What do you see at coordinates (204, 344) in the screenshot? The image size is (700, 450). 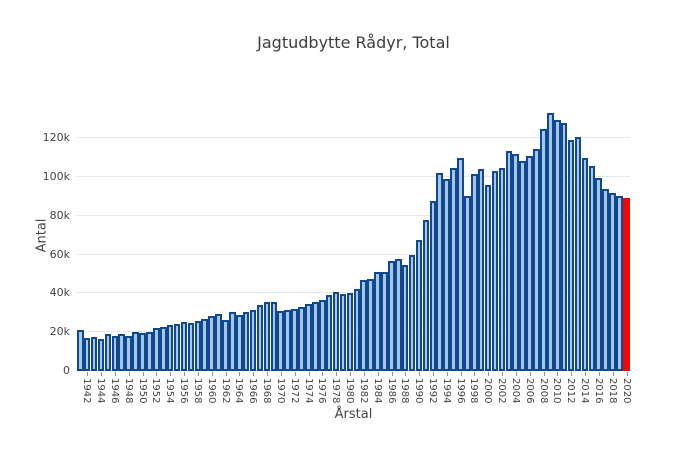 I see `bar-1959` at bounding box center [204, 344].